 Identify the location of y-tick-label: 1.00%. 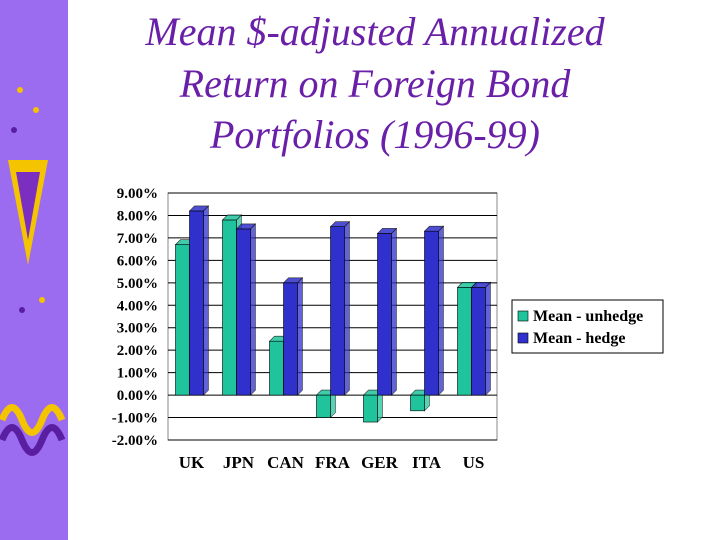
(137, 374).